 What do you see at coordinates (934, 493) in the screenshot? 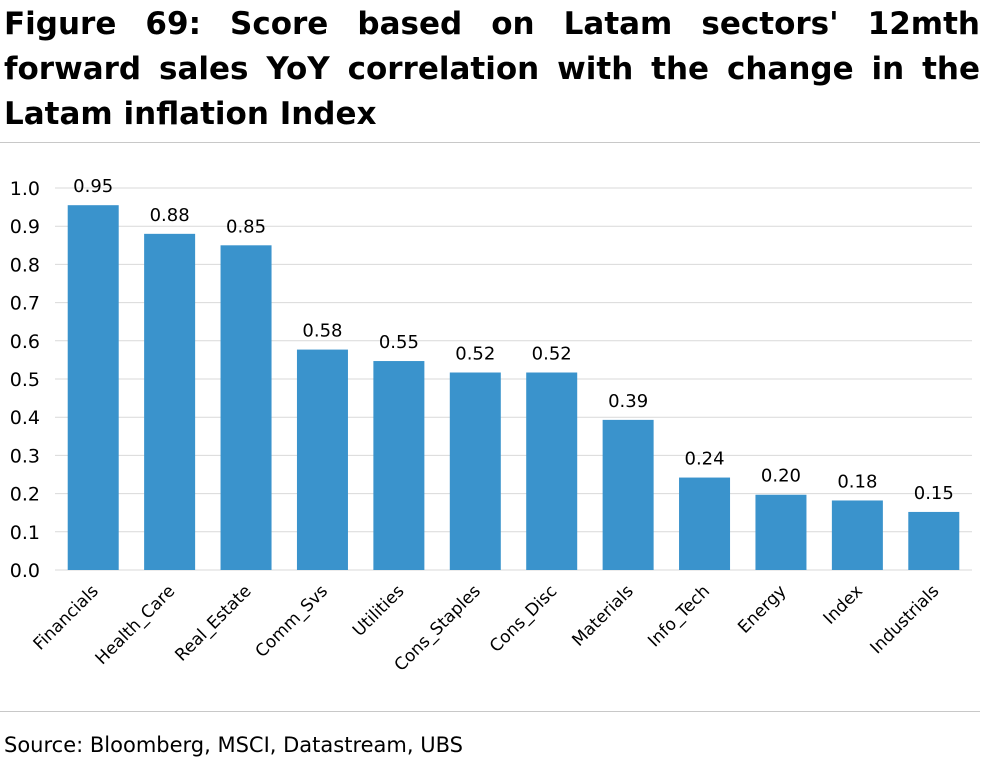
I see `data-label: 0.15` at bounding box center [934, 493].